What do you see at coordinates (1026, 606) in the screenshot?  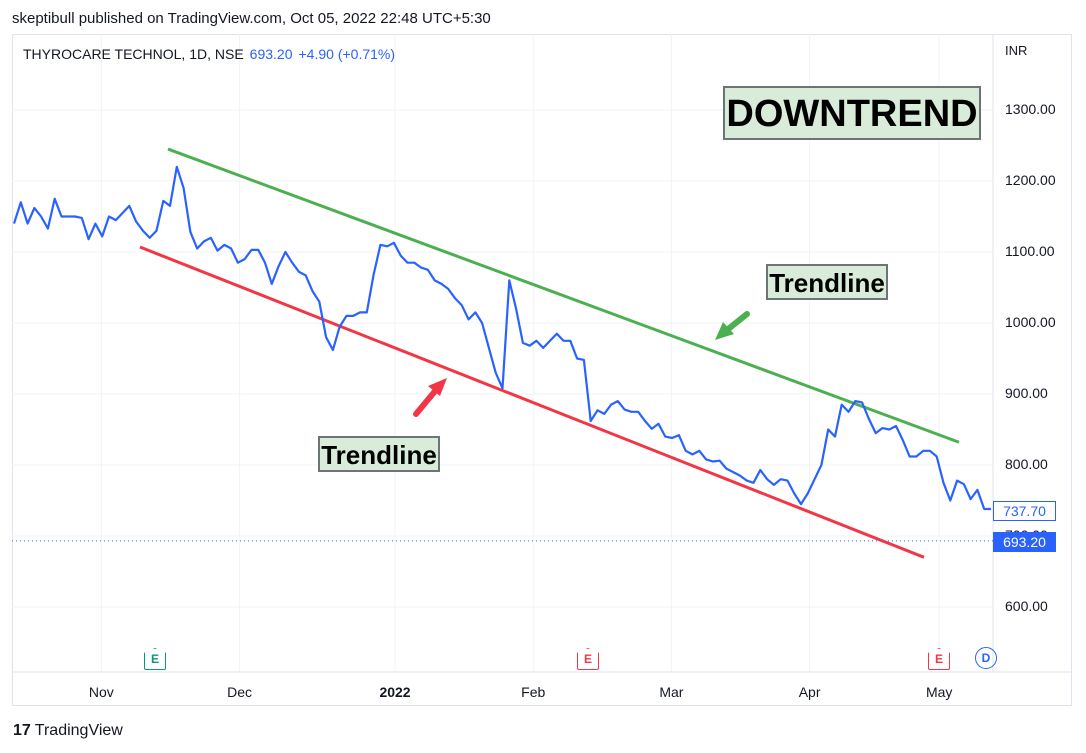 I see `y-tick-label: 600.00` at bounding box center [1026, 606].